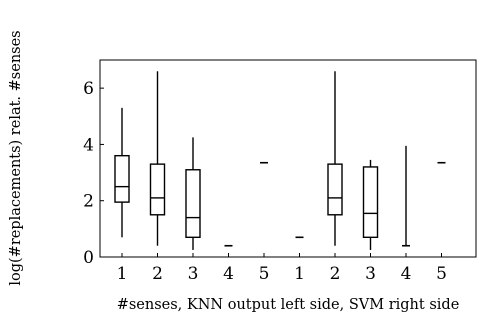 The height and width of the screenshot is (320, 490). What do you see at coordinates (93, 173) in the screenshot?
I see `y-axis-ticks: 0 2 4 6` at bounding box center [93, 173].